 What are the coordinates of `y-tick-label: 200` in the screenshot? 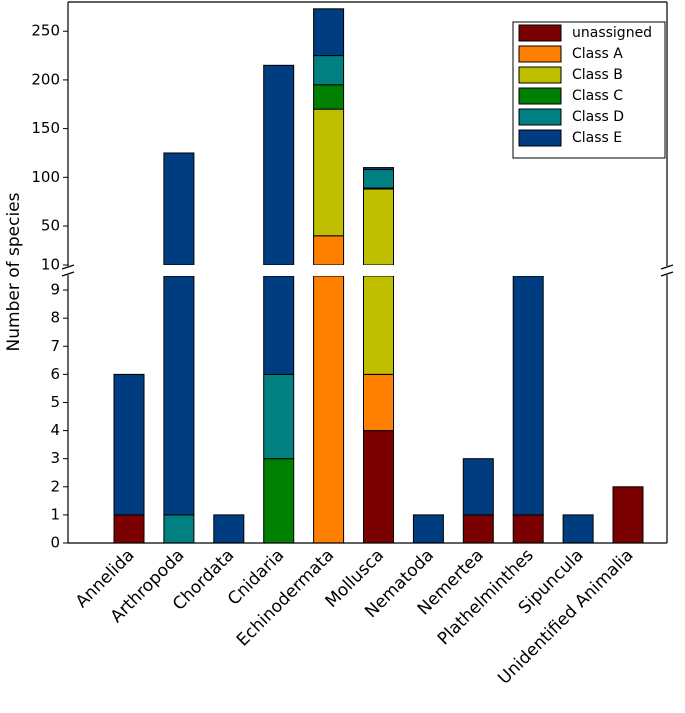 It's located at (45, 79).